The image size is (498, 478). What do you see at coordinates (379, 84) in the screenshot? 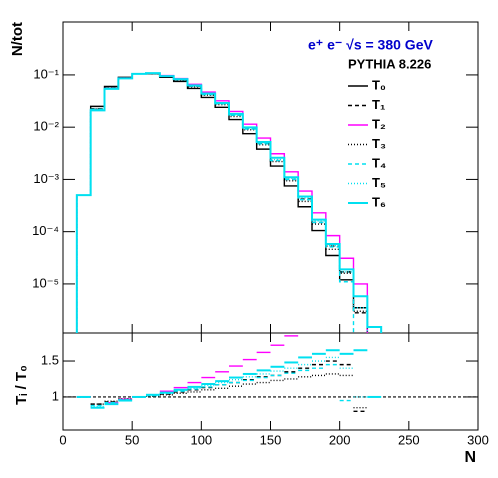
I see `legend-label: T₀` at bounding box center [379, 84].